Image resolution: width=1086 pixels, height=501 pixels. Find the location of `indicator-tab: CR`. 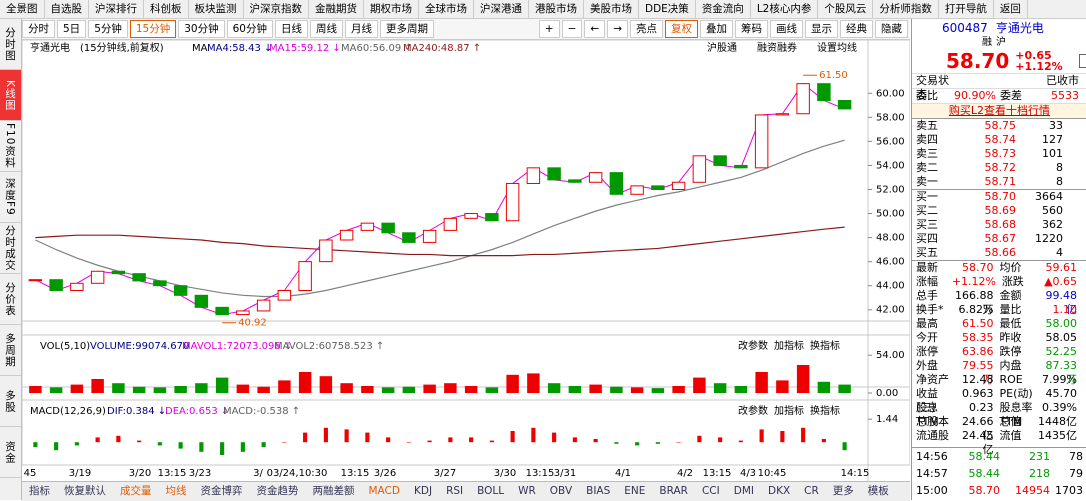

indicator-tab: CR is located at coordinates (811, 491).